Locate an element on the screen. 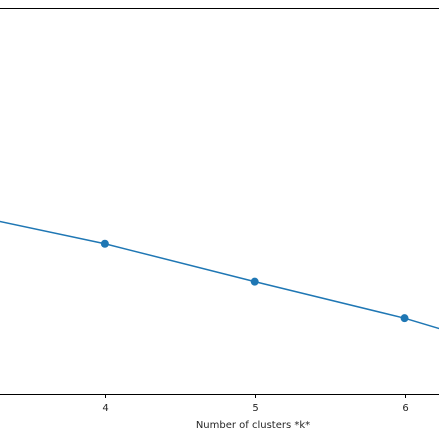 Image resolution: width=439 pixels, height=439 pixels. x-axis: 4 5 6 is located at coordinates (255, 404).